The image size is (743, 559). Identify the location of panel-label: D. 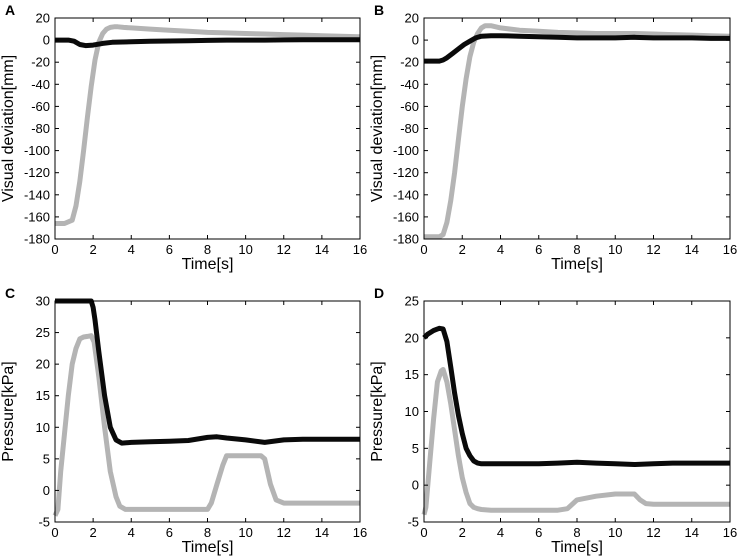
(379, 293).